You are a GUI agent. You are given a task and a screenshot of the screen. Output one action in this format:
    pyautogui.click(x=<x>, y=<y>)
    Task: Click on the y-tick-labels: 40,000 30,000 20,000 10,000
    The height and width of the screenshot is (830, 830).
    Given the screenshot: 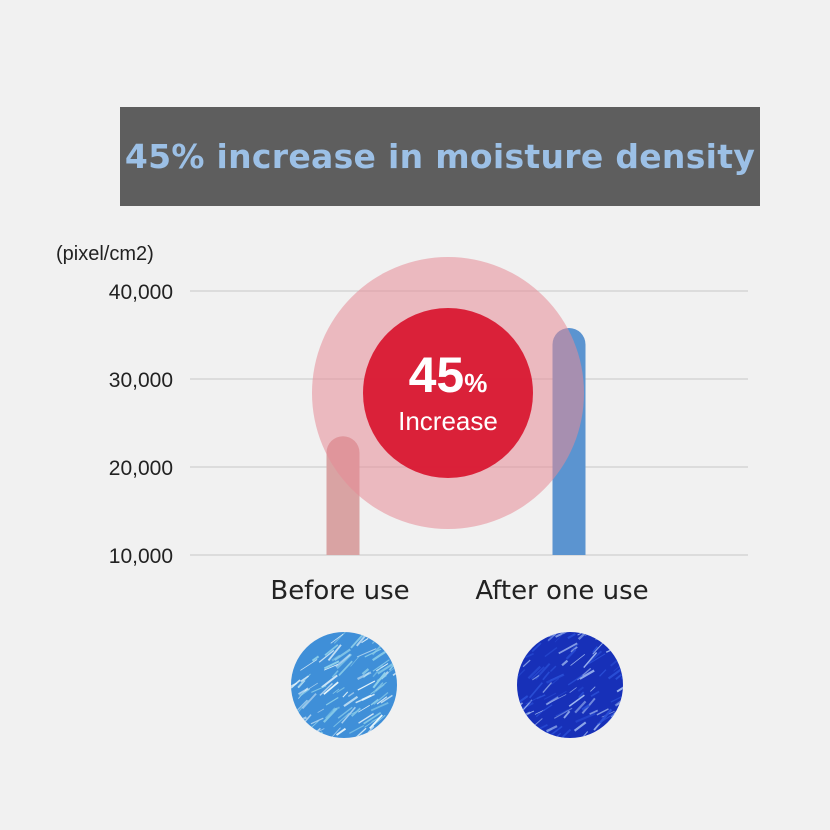 What is the action you would take?
    pyautogui.click(x=141, y=424)
    